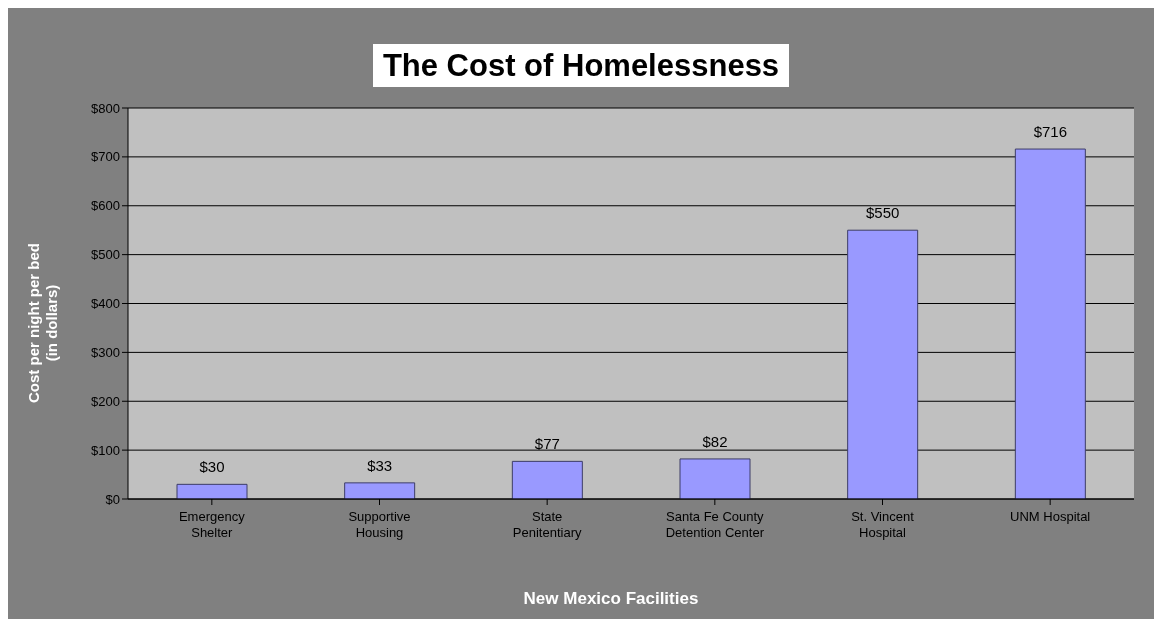 Image resolution: width=1162 pixels, height=627 pixels. Describe the element at coordinates (212, 524) in the screenshot. I see `x-tick-label: Emergency Shelter` at that location.